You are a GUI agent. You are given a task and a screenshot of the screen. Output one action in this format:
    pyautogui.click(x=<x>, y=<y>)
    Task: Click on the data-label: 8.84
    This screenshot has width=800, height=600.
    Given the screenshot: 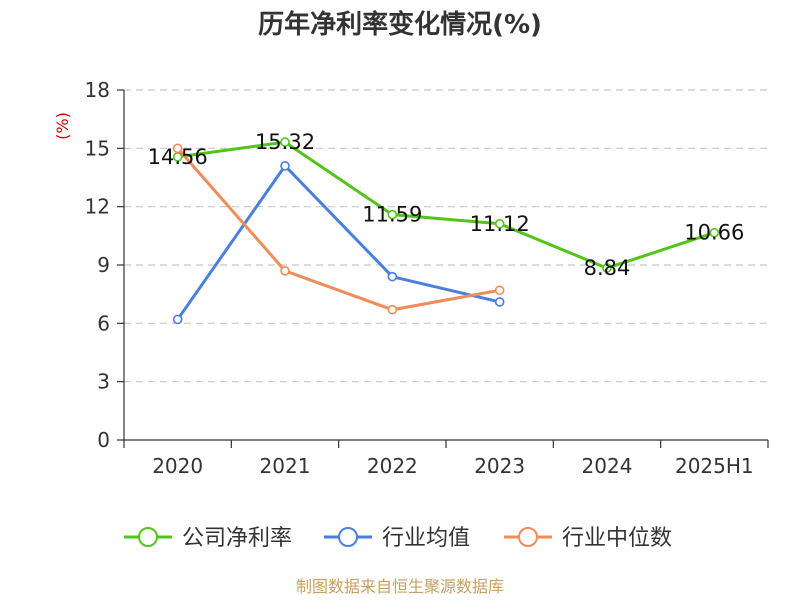 What is the action you would take?
    pyautogui.click(x=607, y=268)
    